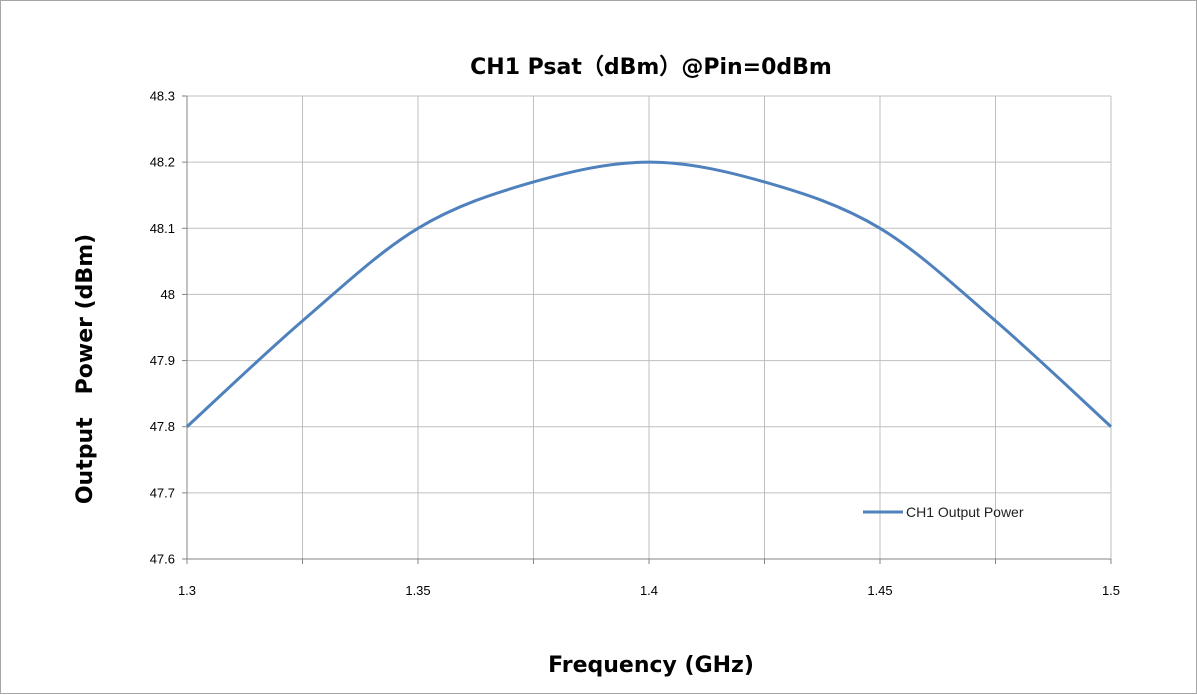  I want to click on y-tick-label: 48.1, so click(162, 228).